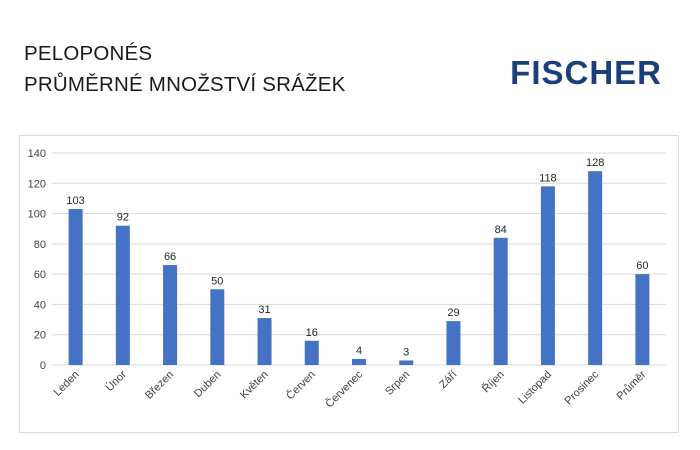  I want to click on data-label: 60, so click(642, 266).